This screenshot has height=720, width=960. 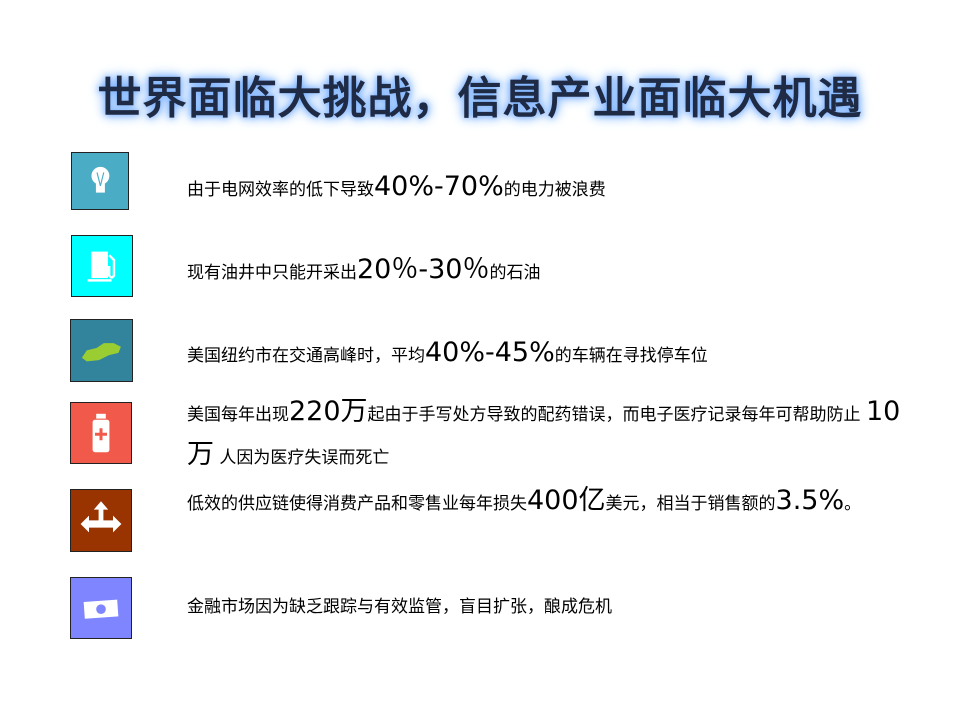 I want to click on item-1-text: 由于电网效率的低下导致40%-70%的电力被浪费, so click(x=396, y=186).